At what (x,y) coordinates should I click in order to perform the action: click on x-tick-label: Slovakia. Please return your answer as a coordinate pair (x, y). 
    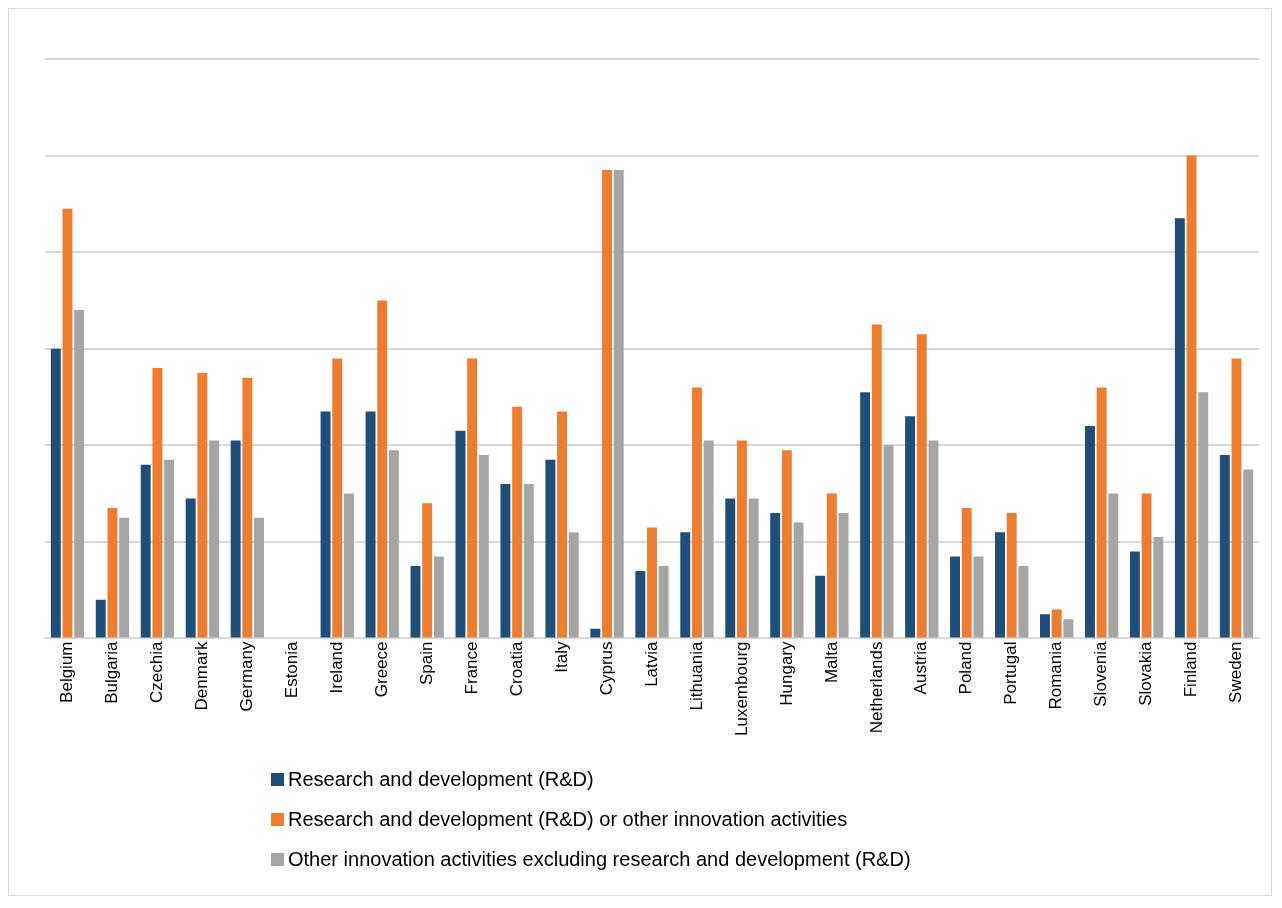
    Looking at the image, I should click on (1146, 673).